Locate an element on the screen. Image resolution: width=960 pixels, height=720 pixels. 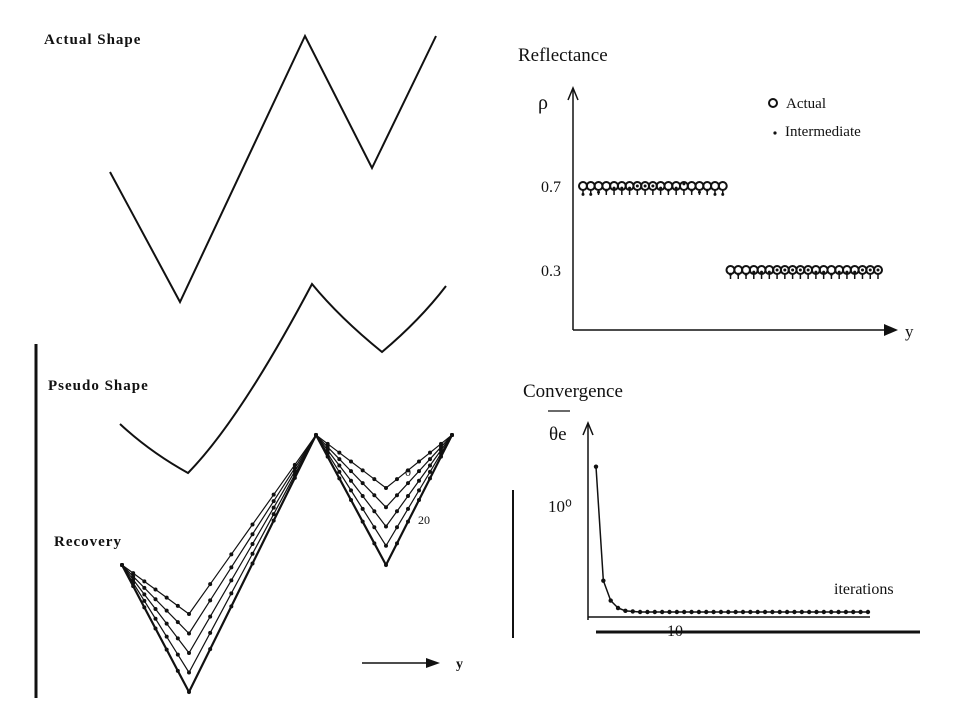
recovery-iteration-0-label: 0 is located at coordinates (408, 472).